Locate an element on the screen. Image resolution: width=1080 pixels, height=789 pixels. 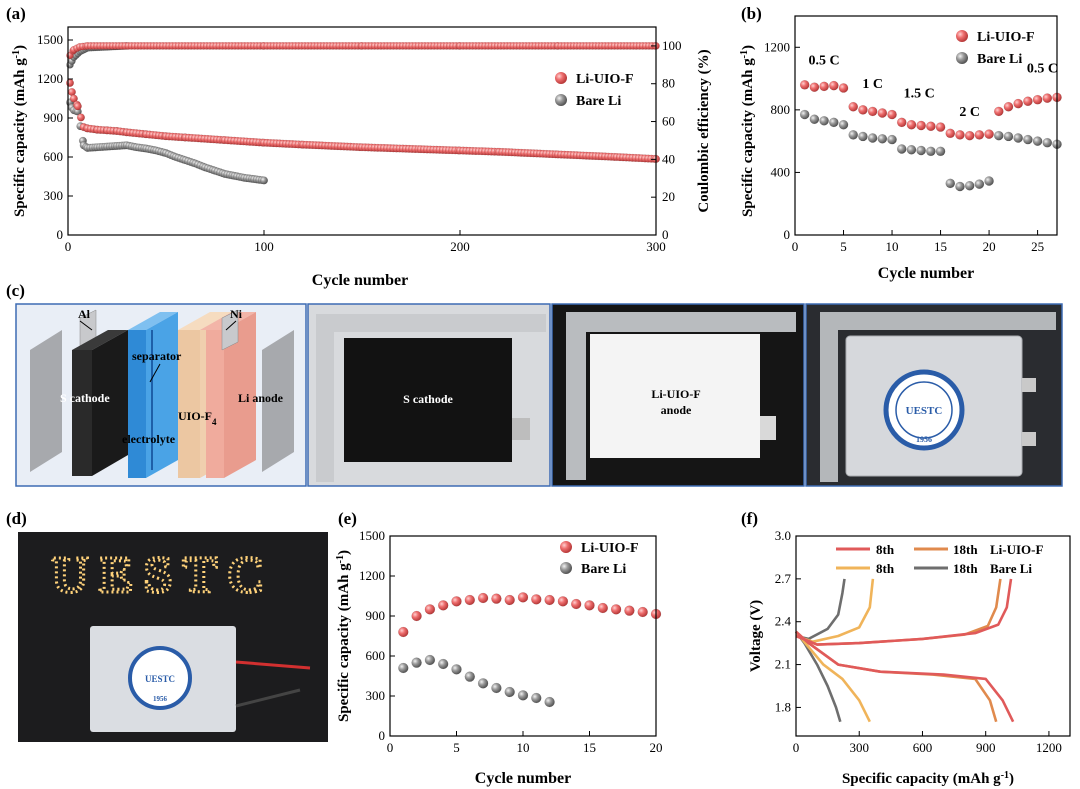
panel-c-photo-pouch: UESTC 1956 is located at coordinates (934, 395).